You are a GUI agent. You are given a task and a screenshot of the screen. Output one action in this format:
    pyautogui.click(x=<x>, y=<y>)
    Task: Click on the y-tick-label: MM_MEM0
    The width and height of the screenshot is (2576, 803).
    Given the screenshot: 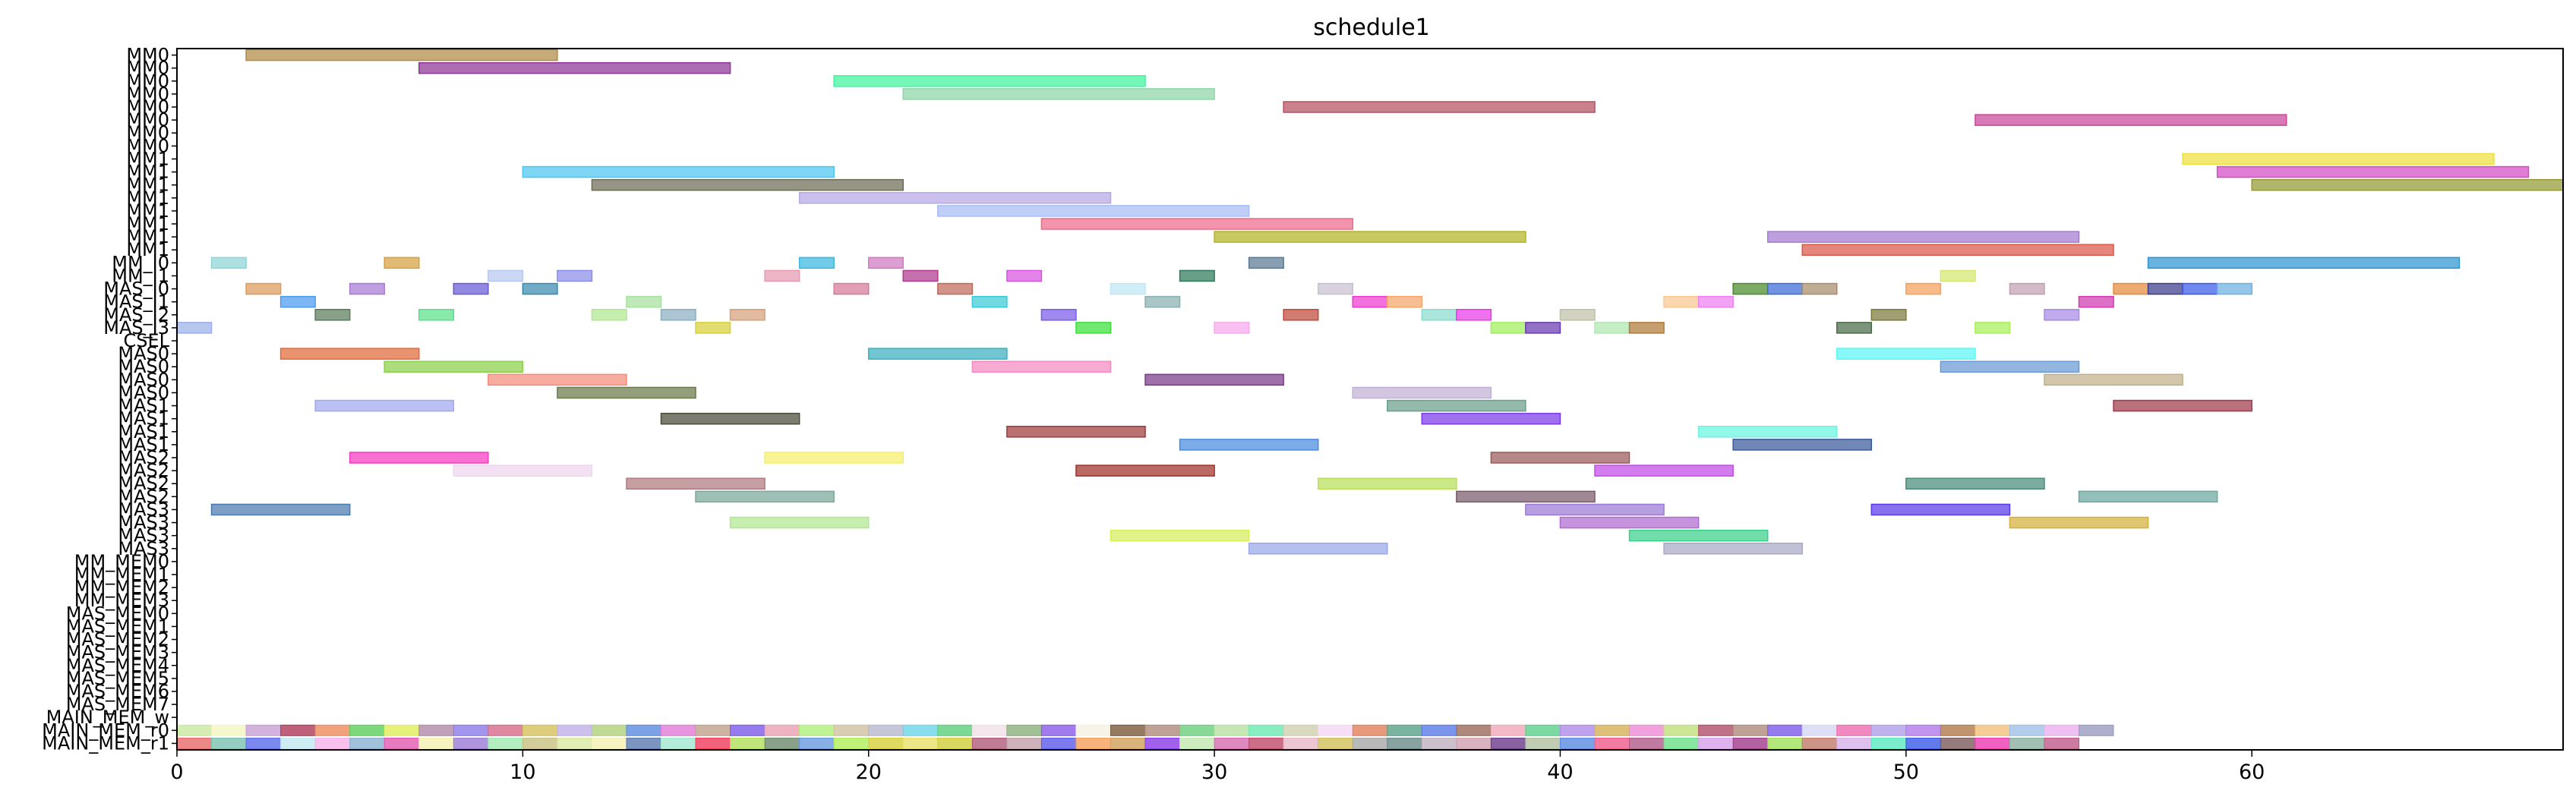 What is the action you would take?
    pyautogui.click(x=121, y=561)
    